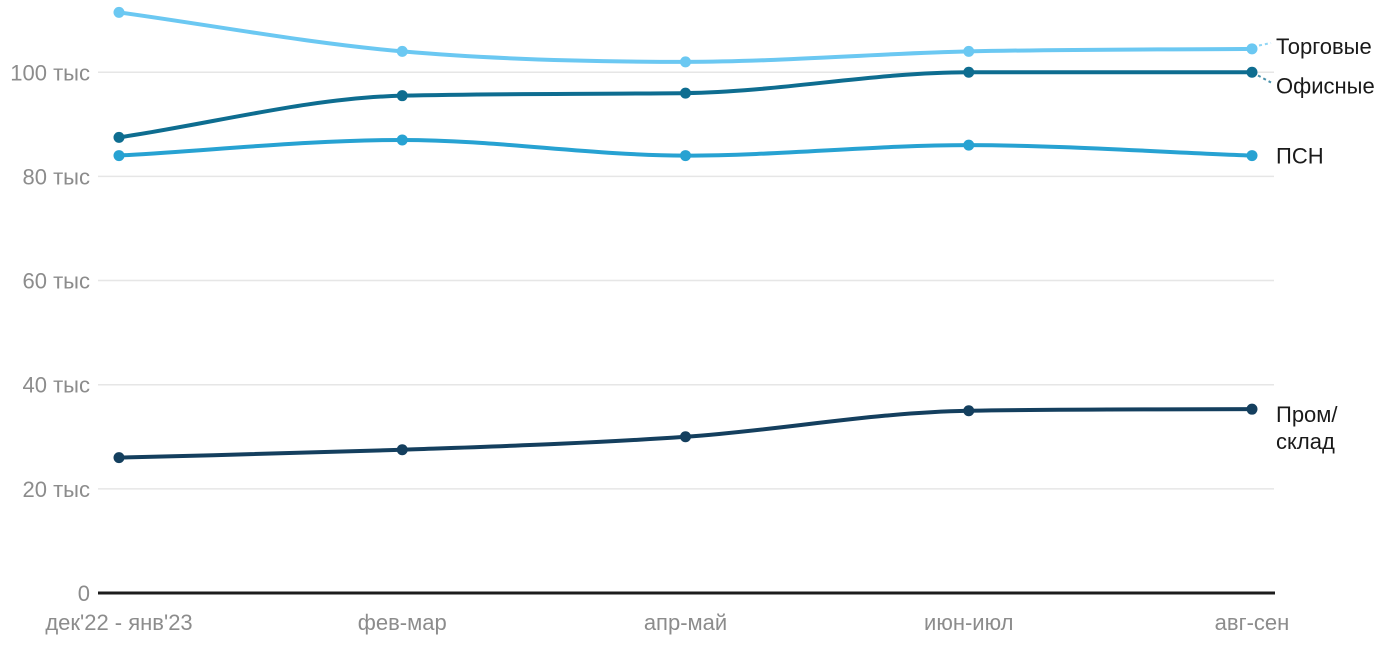  What do you see at coordinates (1252, 622) in the screenshot?
I see `x-axis-label-5: авг-сен` at bounding box center [1252, 622].